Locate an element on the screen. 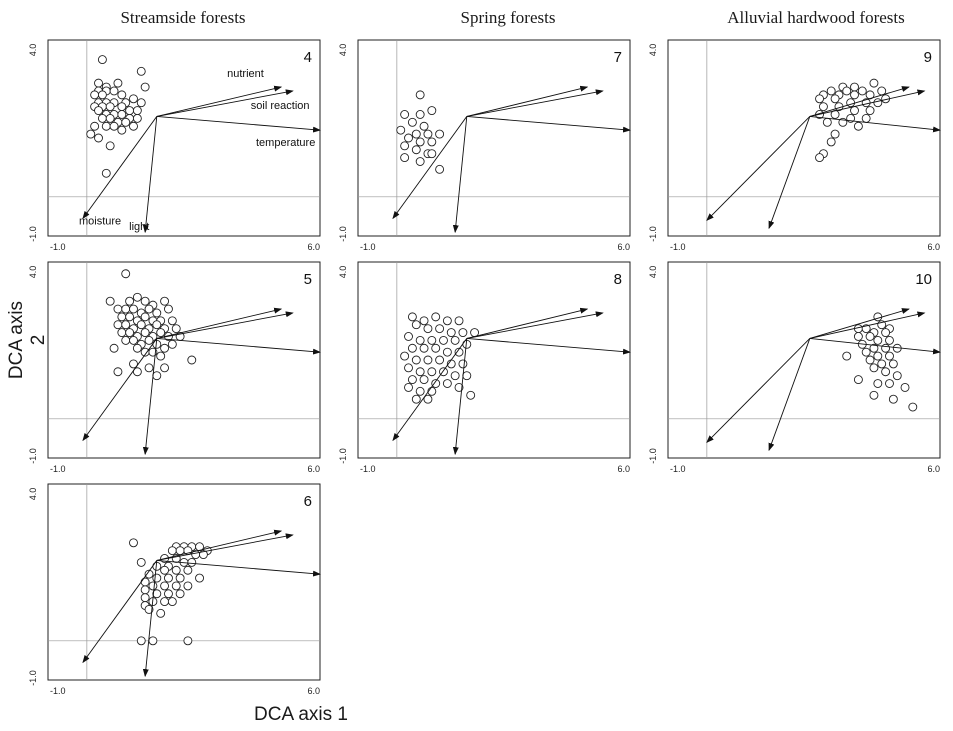 Image resolution: width=953 pixels, height=731 pixels. y-tick-label-bottom: -1.0 is located at coordinates (343, 456).